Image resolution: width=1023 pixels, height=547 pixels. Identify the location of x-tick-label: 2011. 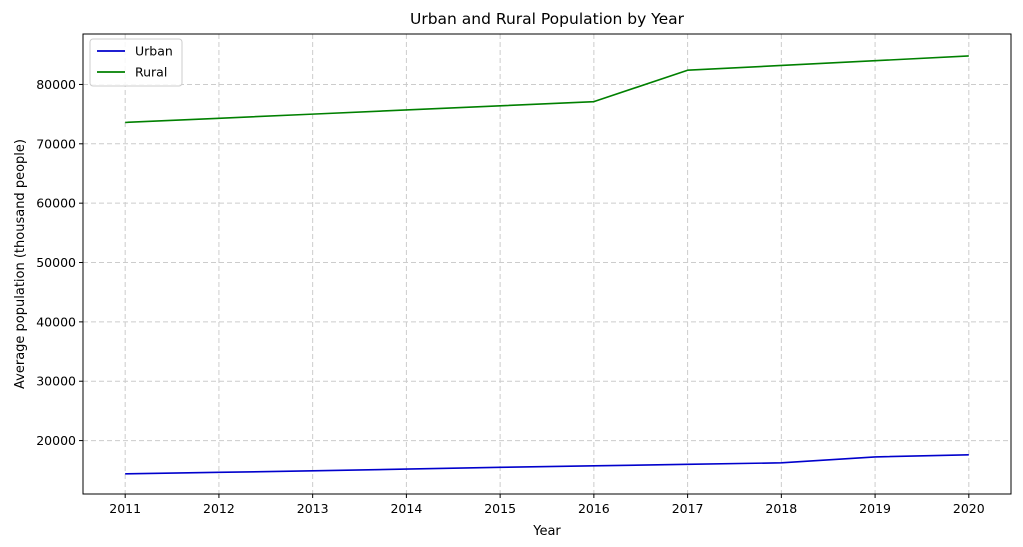
(125, 508).